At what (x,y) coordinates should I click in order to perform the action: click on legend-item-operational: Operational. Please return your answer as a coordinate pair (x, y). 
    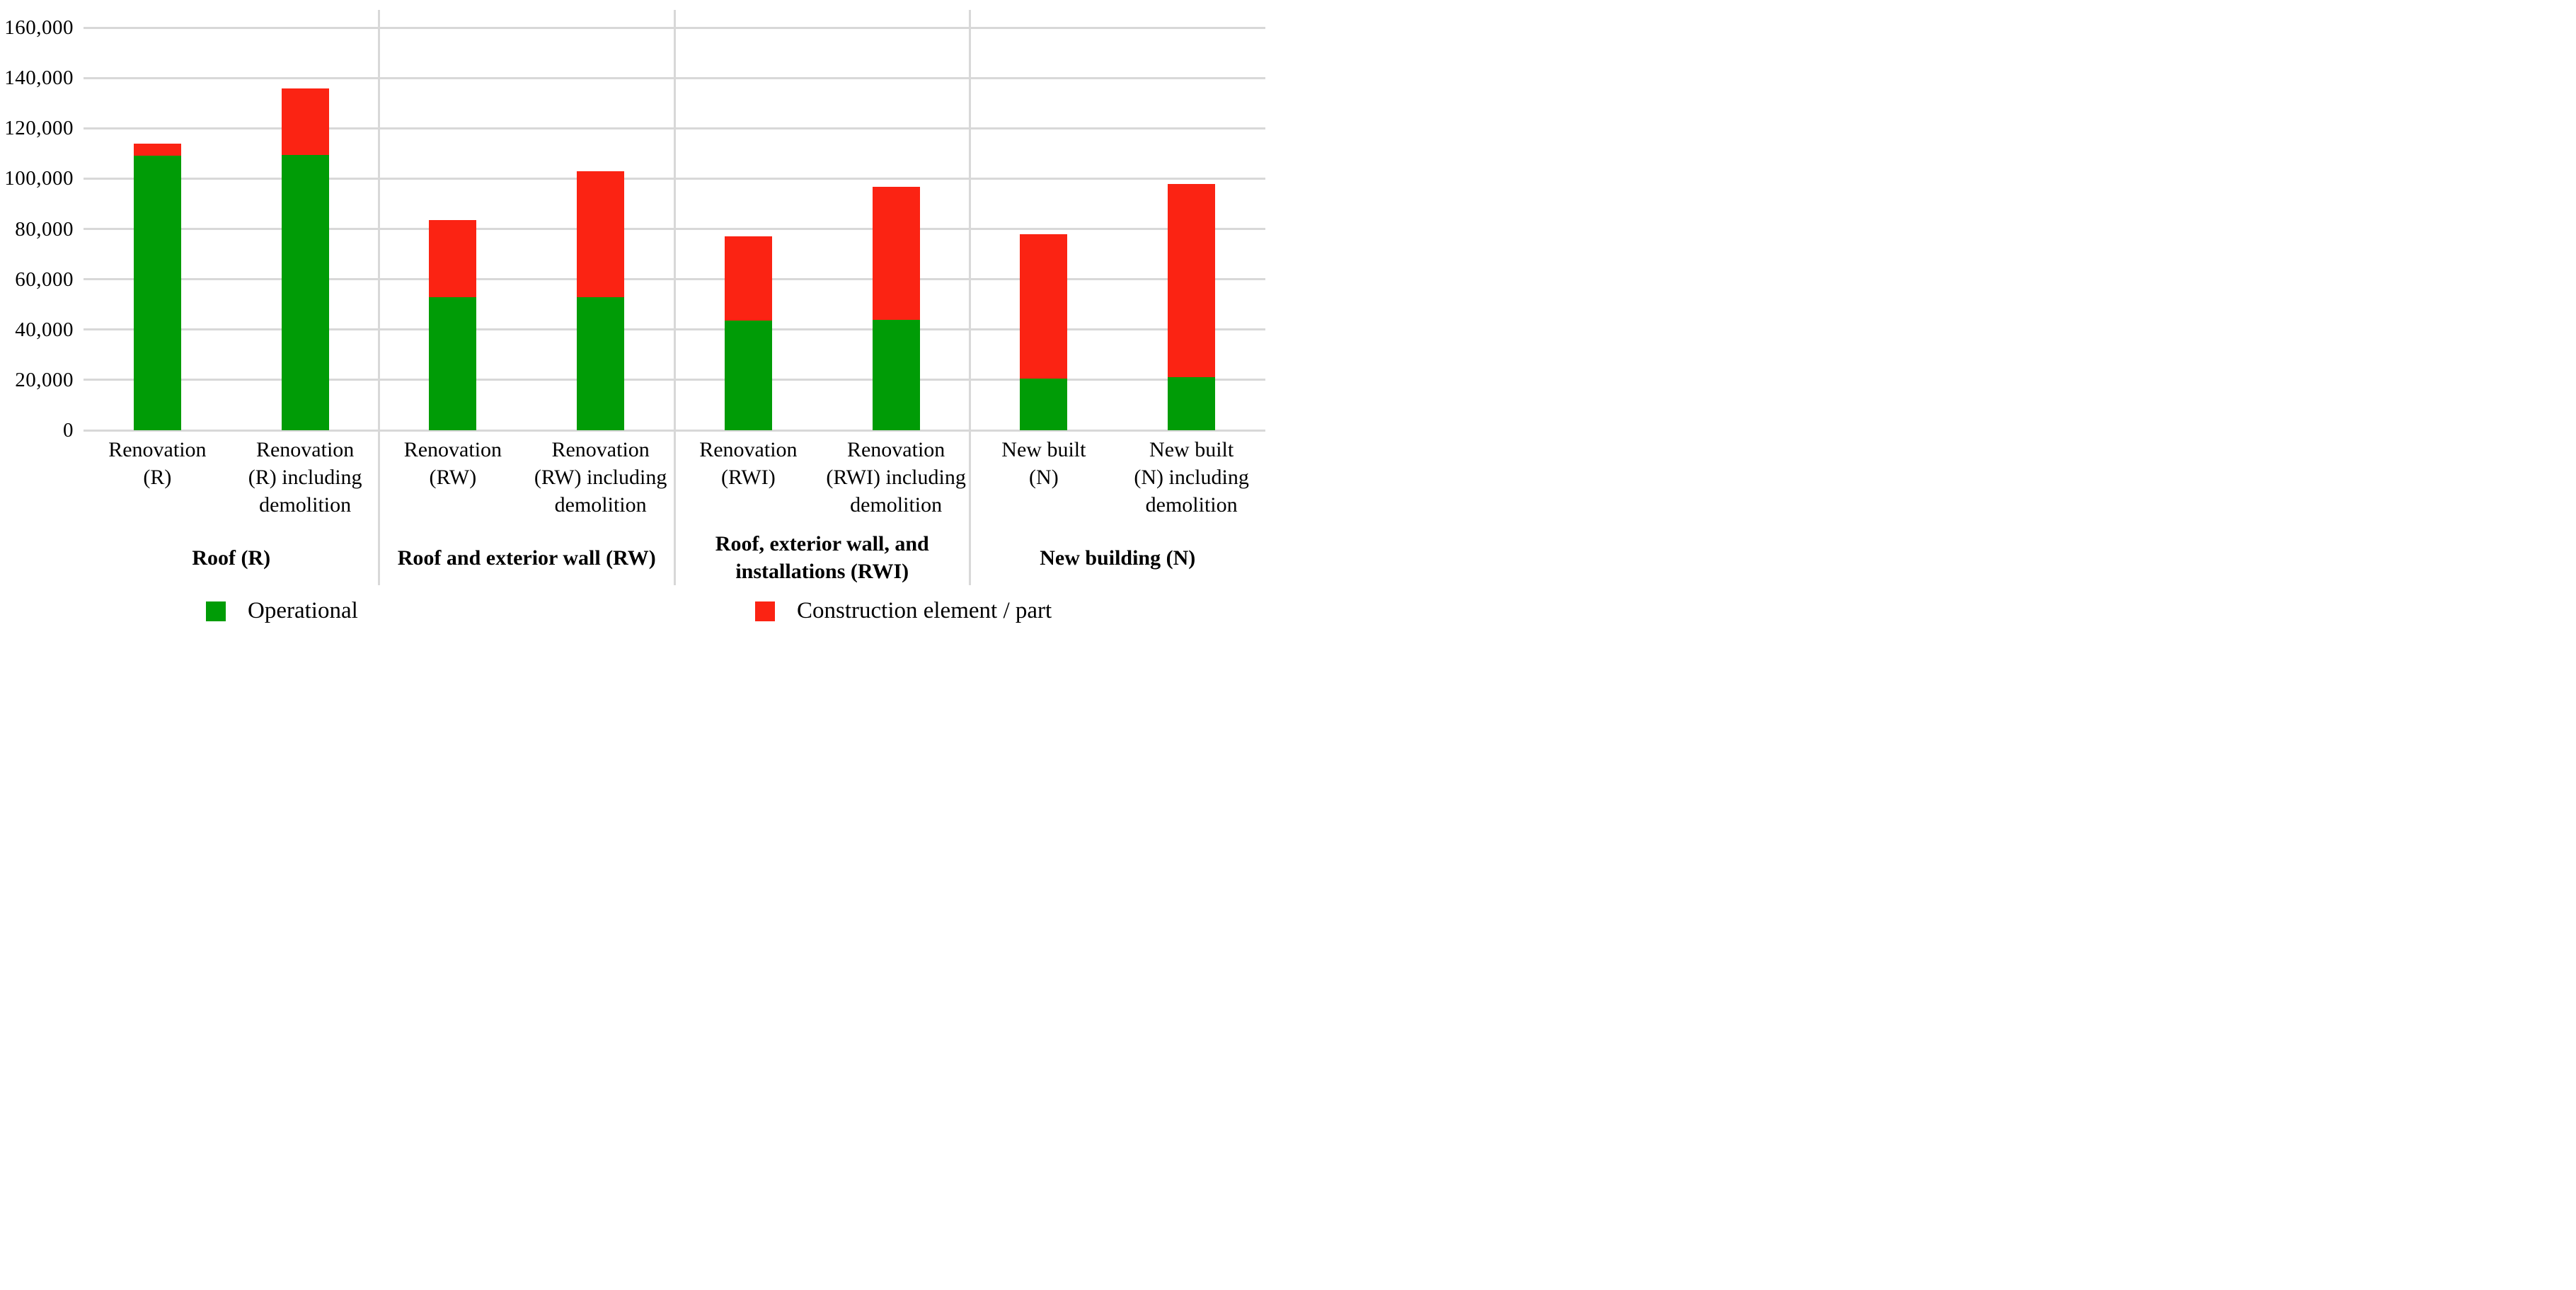
    Looking at the image, I should click on (282, 611).